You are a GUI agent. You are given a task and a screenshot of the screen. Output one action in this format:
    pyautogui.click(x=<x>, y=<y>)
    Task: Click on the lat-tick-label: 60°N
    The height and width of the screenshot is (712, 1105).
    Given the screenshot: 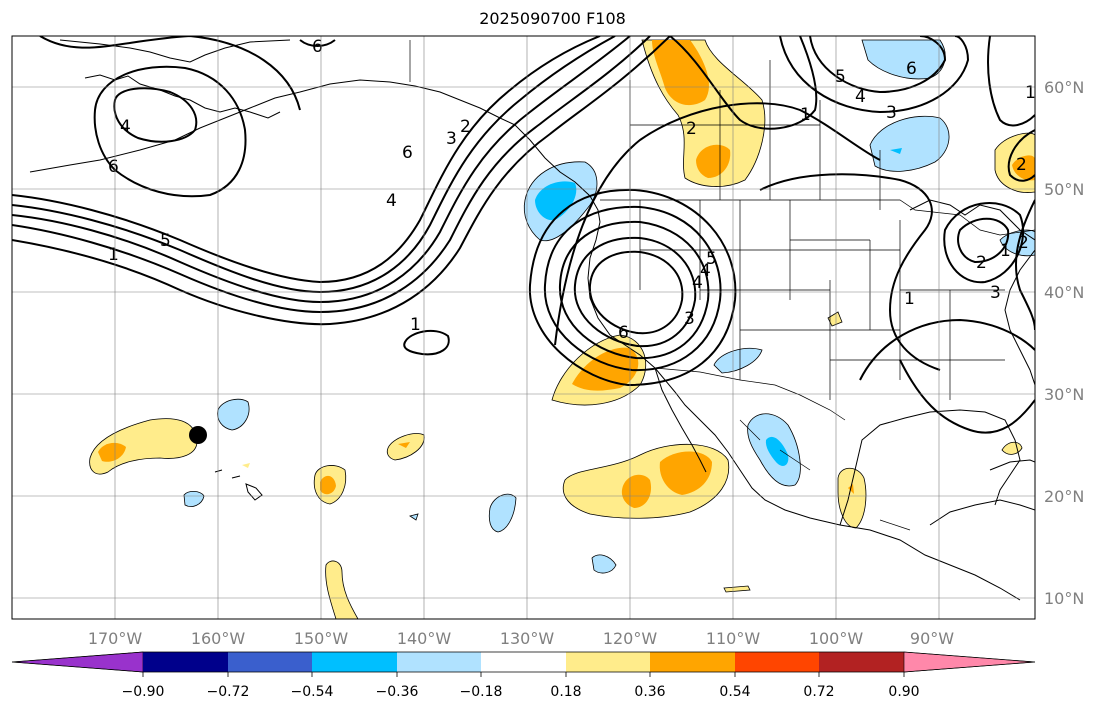 What is the action you would take?
    pyautogui.click(x=1064, y=87)
    